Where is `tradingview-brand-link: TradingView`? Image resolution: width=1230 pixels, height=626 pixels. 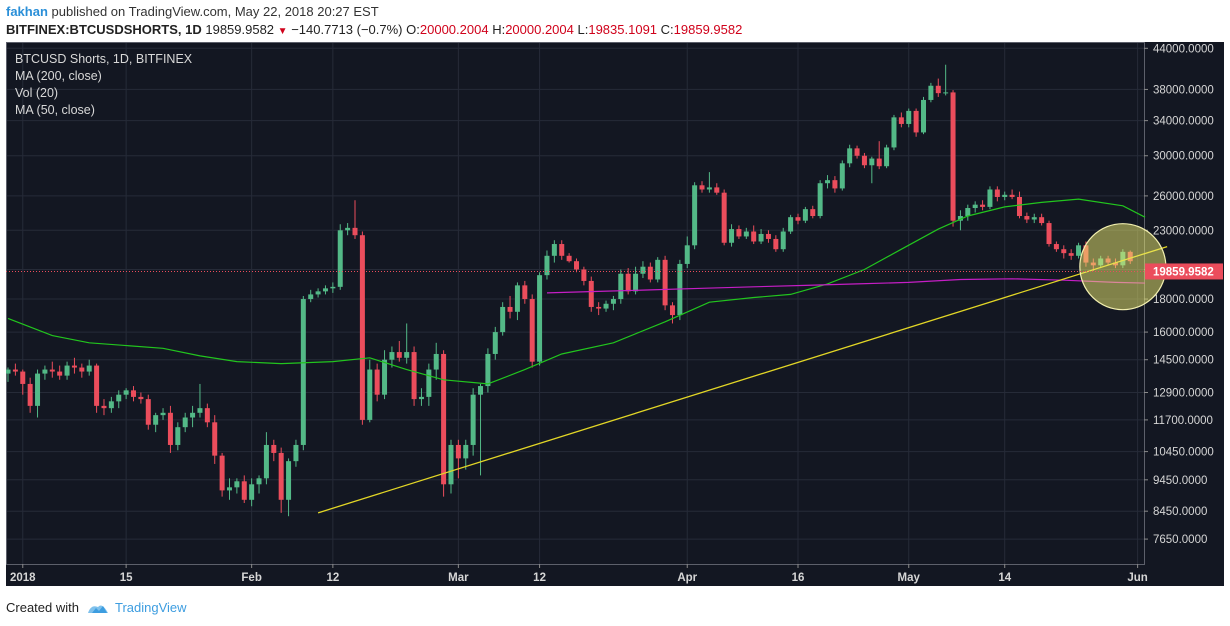 tradingview-brand-link: TradingView is located at coordinates (150, 607).